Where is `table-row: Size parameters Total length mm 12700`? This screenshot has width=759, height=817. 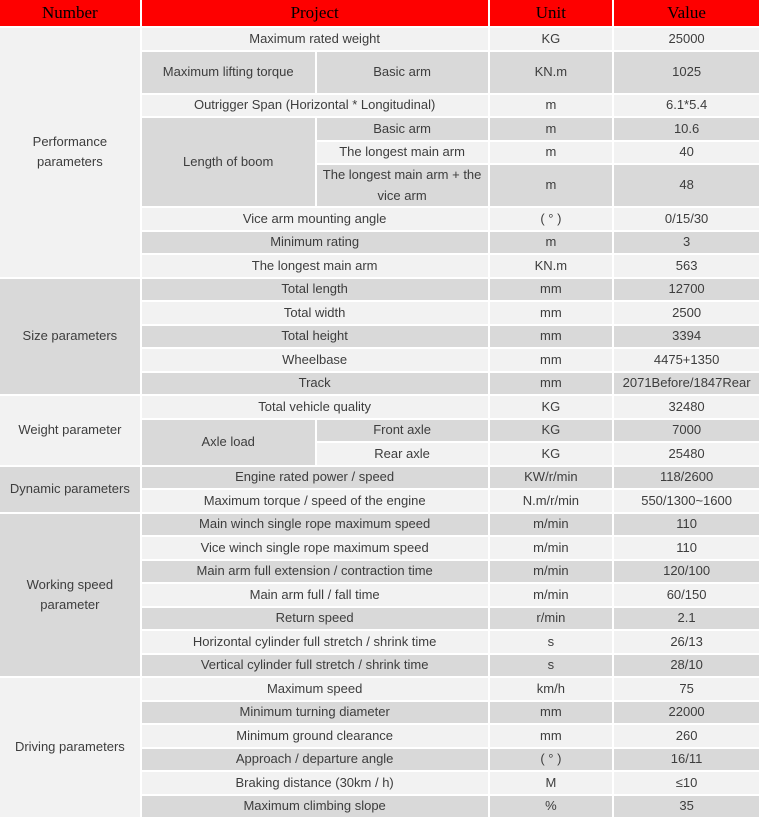
table-row: Size parameters Total length mm 12700 is located at coordinates (379, 336).